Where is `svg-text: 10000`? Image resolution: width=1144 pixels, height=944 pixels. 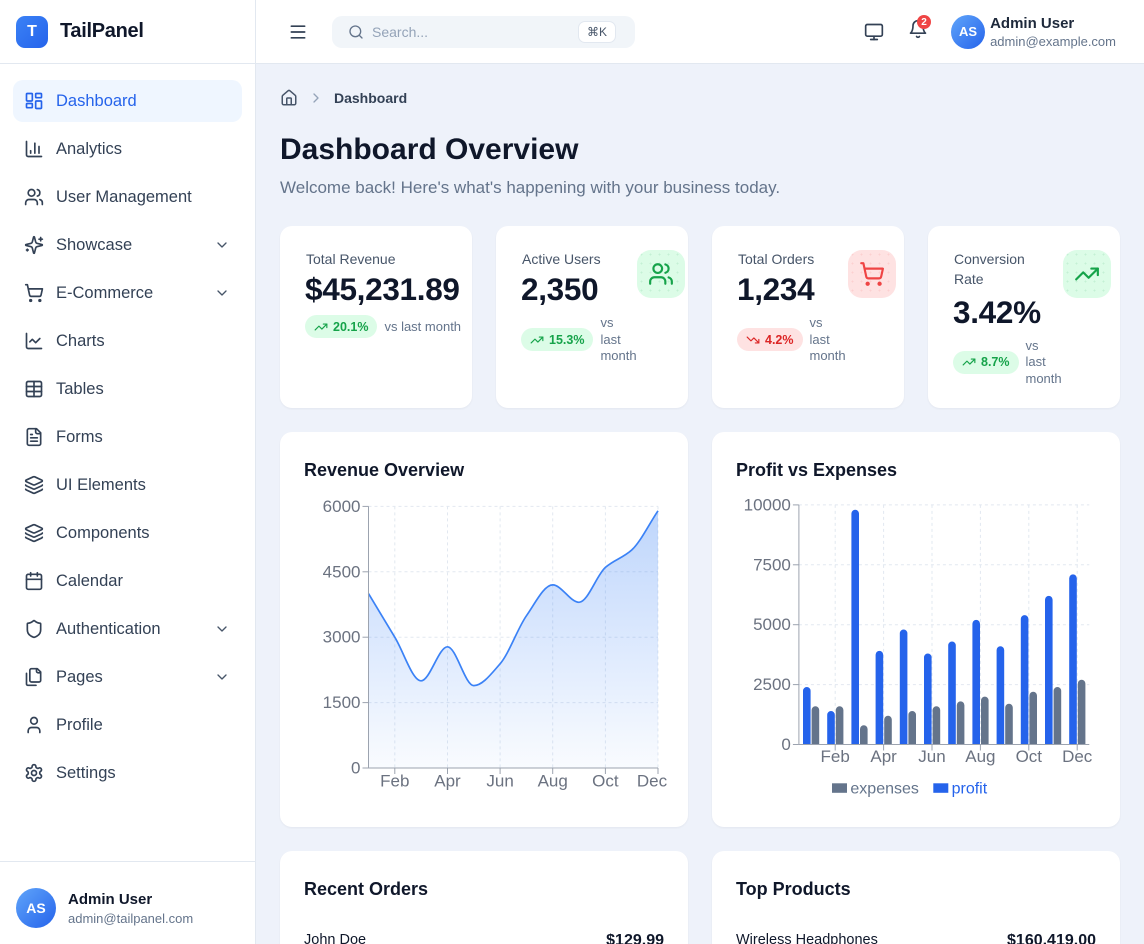 svg-text: 10000 is located at coordinates (767, 504).